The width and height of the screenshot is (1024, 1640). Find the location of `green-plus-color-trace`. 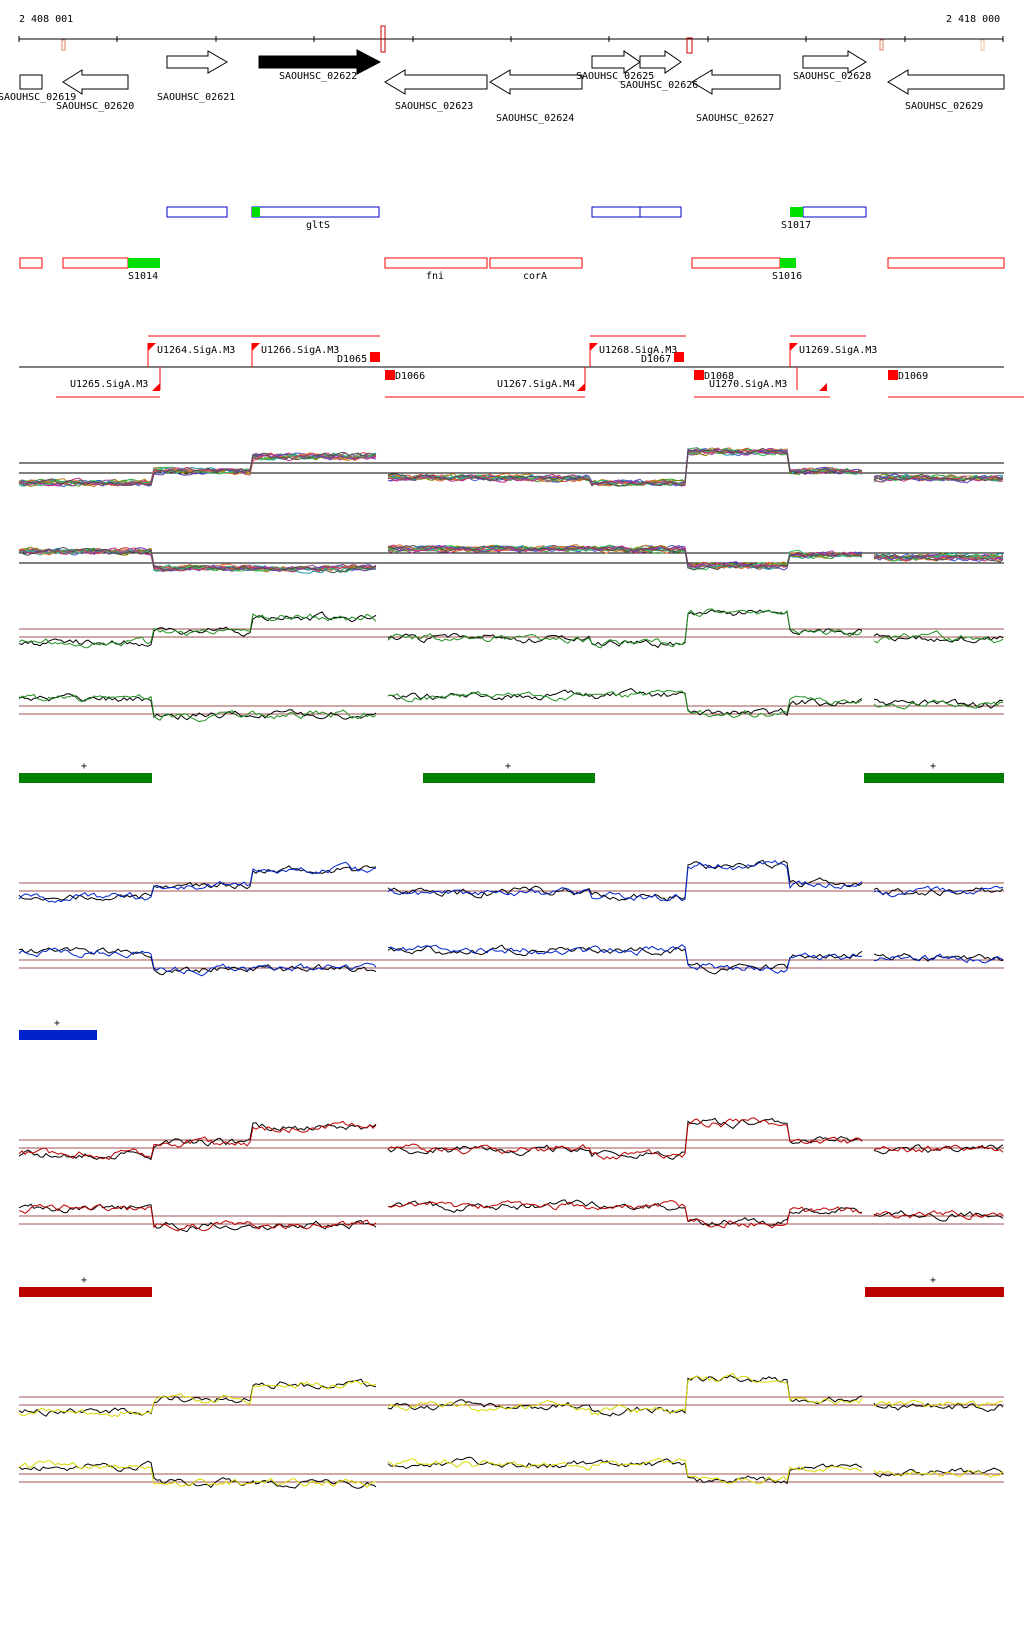

green-plus-color-trace is located at coordinates (511, 628).